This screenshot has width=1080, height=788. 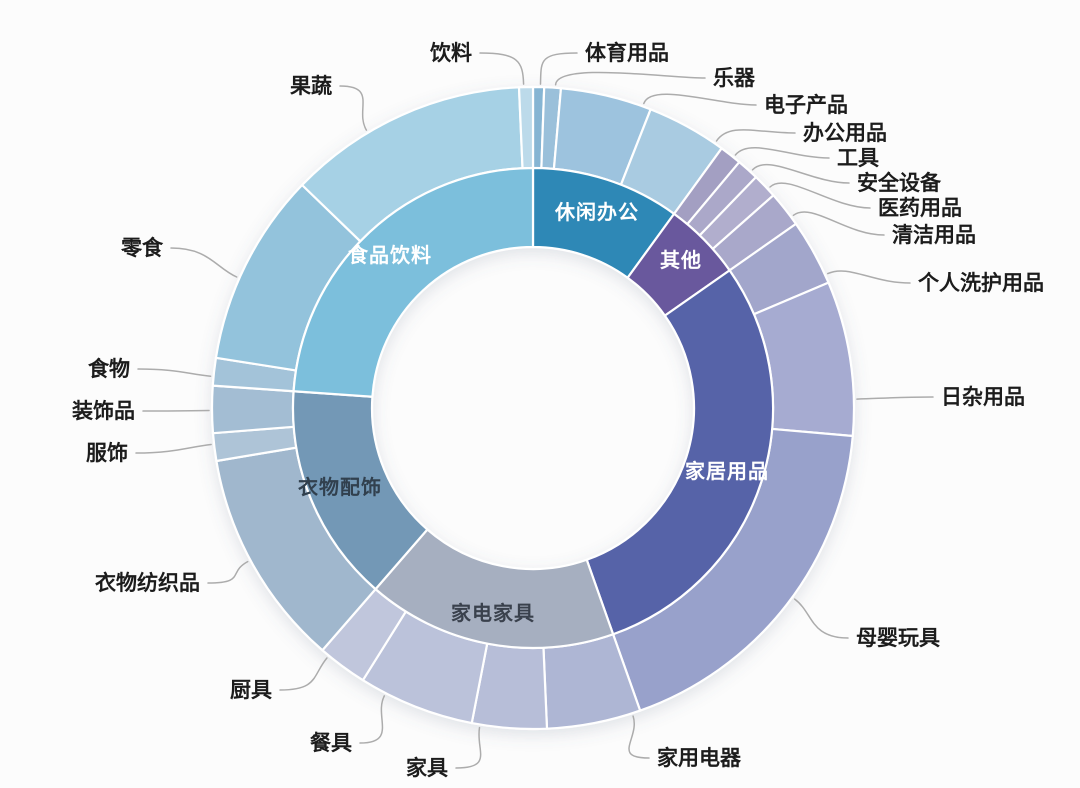 I want to click on outer-segment-decorations, so click(x=252, y=409).